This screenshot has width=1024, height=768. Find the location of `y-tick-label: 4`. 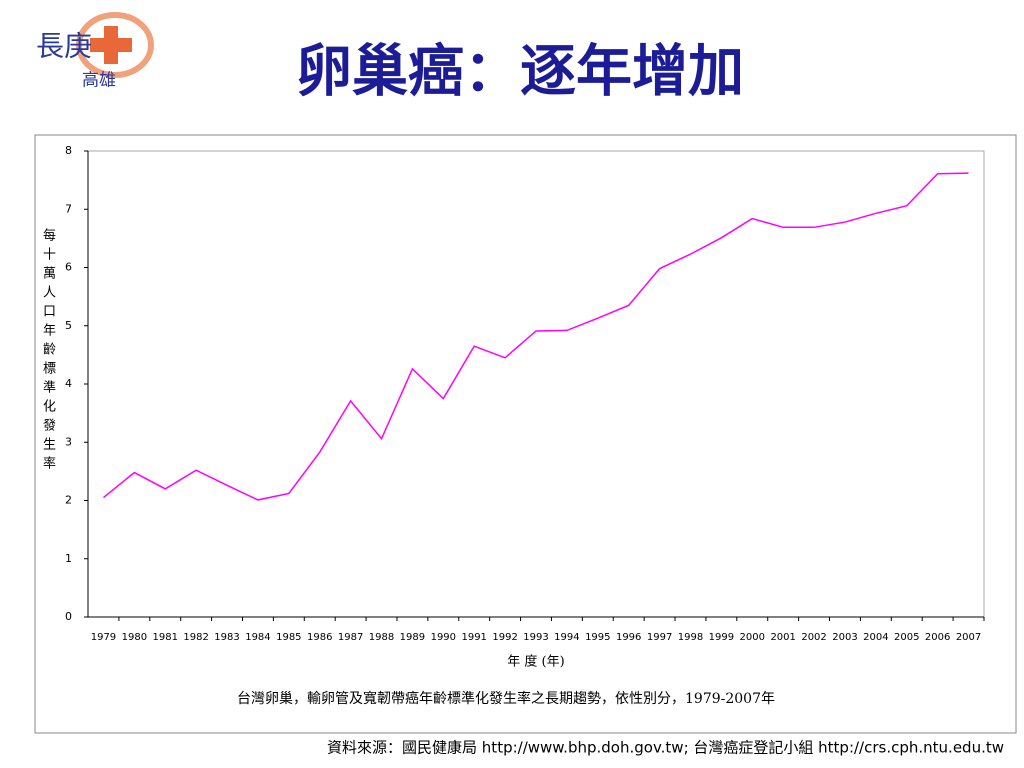

y-tick-label: 4 is located at coordinates (68, 383).